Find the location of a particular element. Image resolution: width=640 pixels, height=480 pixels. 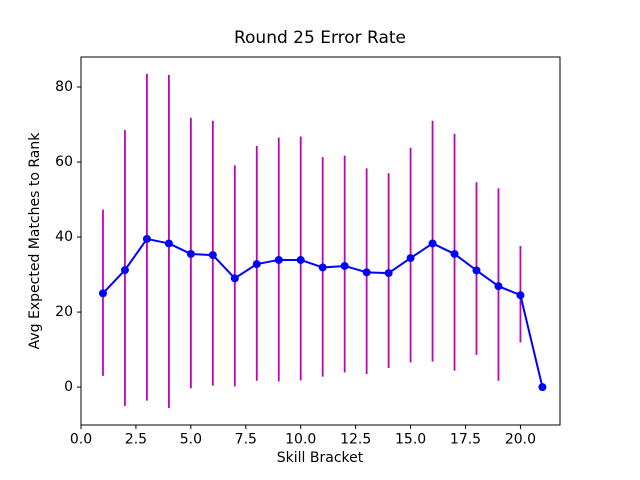

x-tick-label: 2.5 is located at coordinates (136, 440).